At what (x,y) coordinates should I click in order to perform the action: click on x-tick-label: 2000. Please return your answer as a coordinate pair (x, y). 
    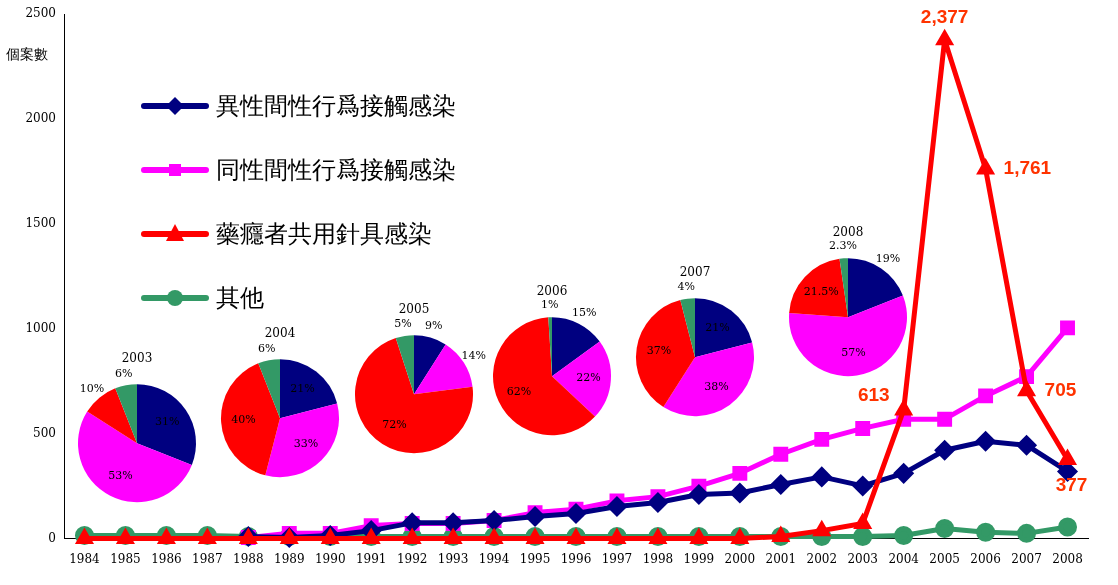
    Looking at the image, I should click on (740, 558).